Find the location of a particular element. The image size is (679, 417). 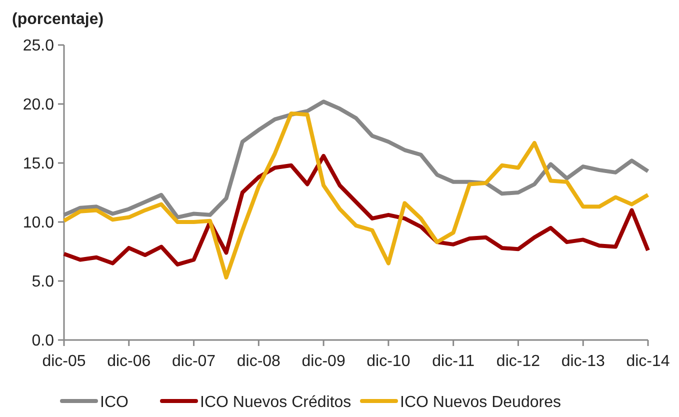

x-tick-label: dic-14 is located at coordinates (648, 361).